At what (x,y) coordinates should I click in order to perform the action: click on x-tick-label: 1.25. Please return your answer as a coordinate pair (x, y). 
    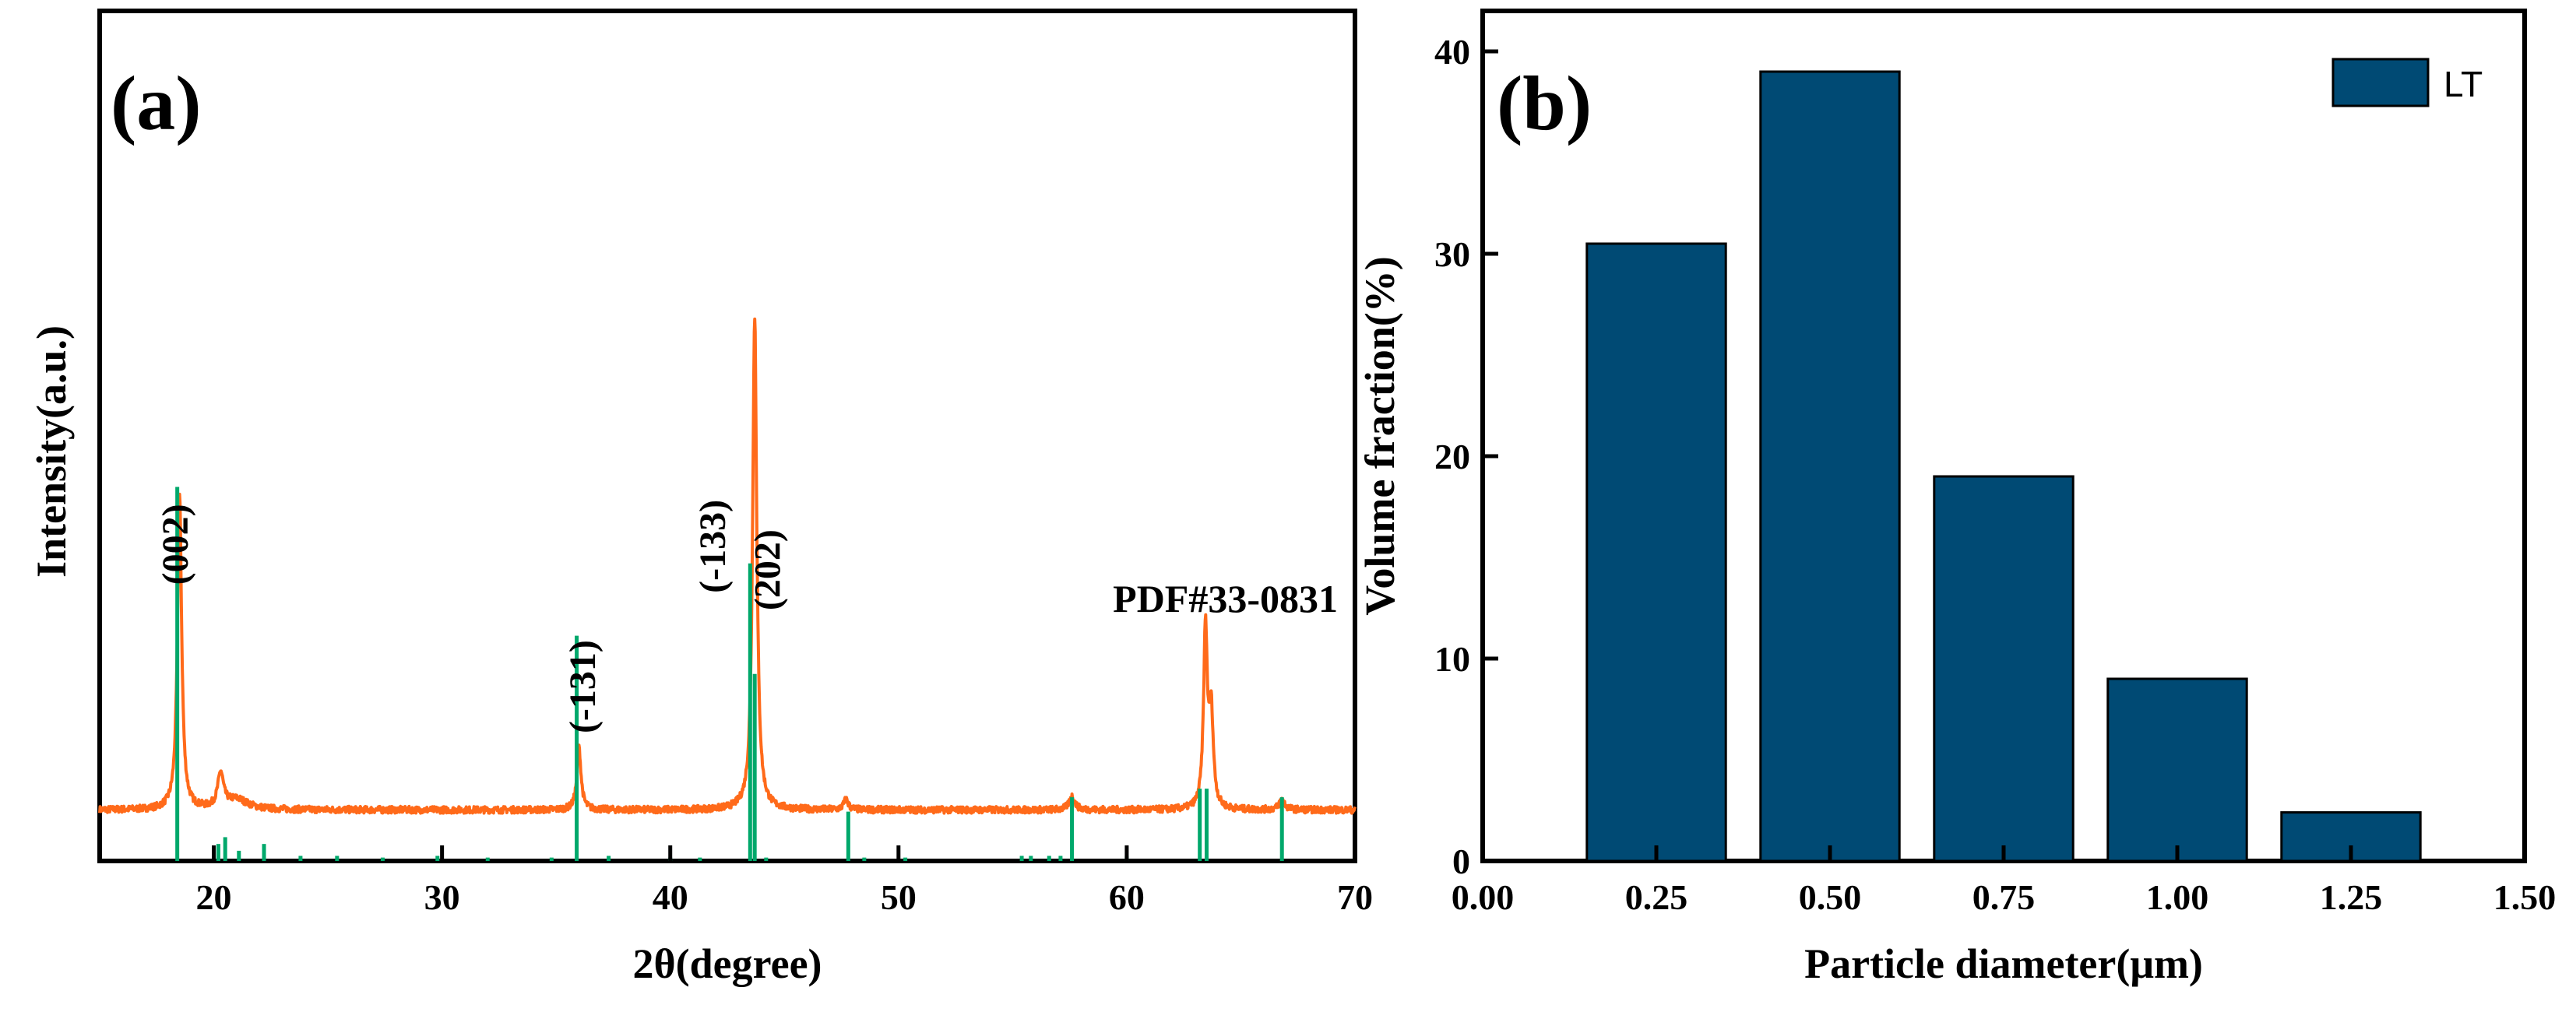
    Looking at the image, I should click on (2351, 897).